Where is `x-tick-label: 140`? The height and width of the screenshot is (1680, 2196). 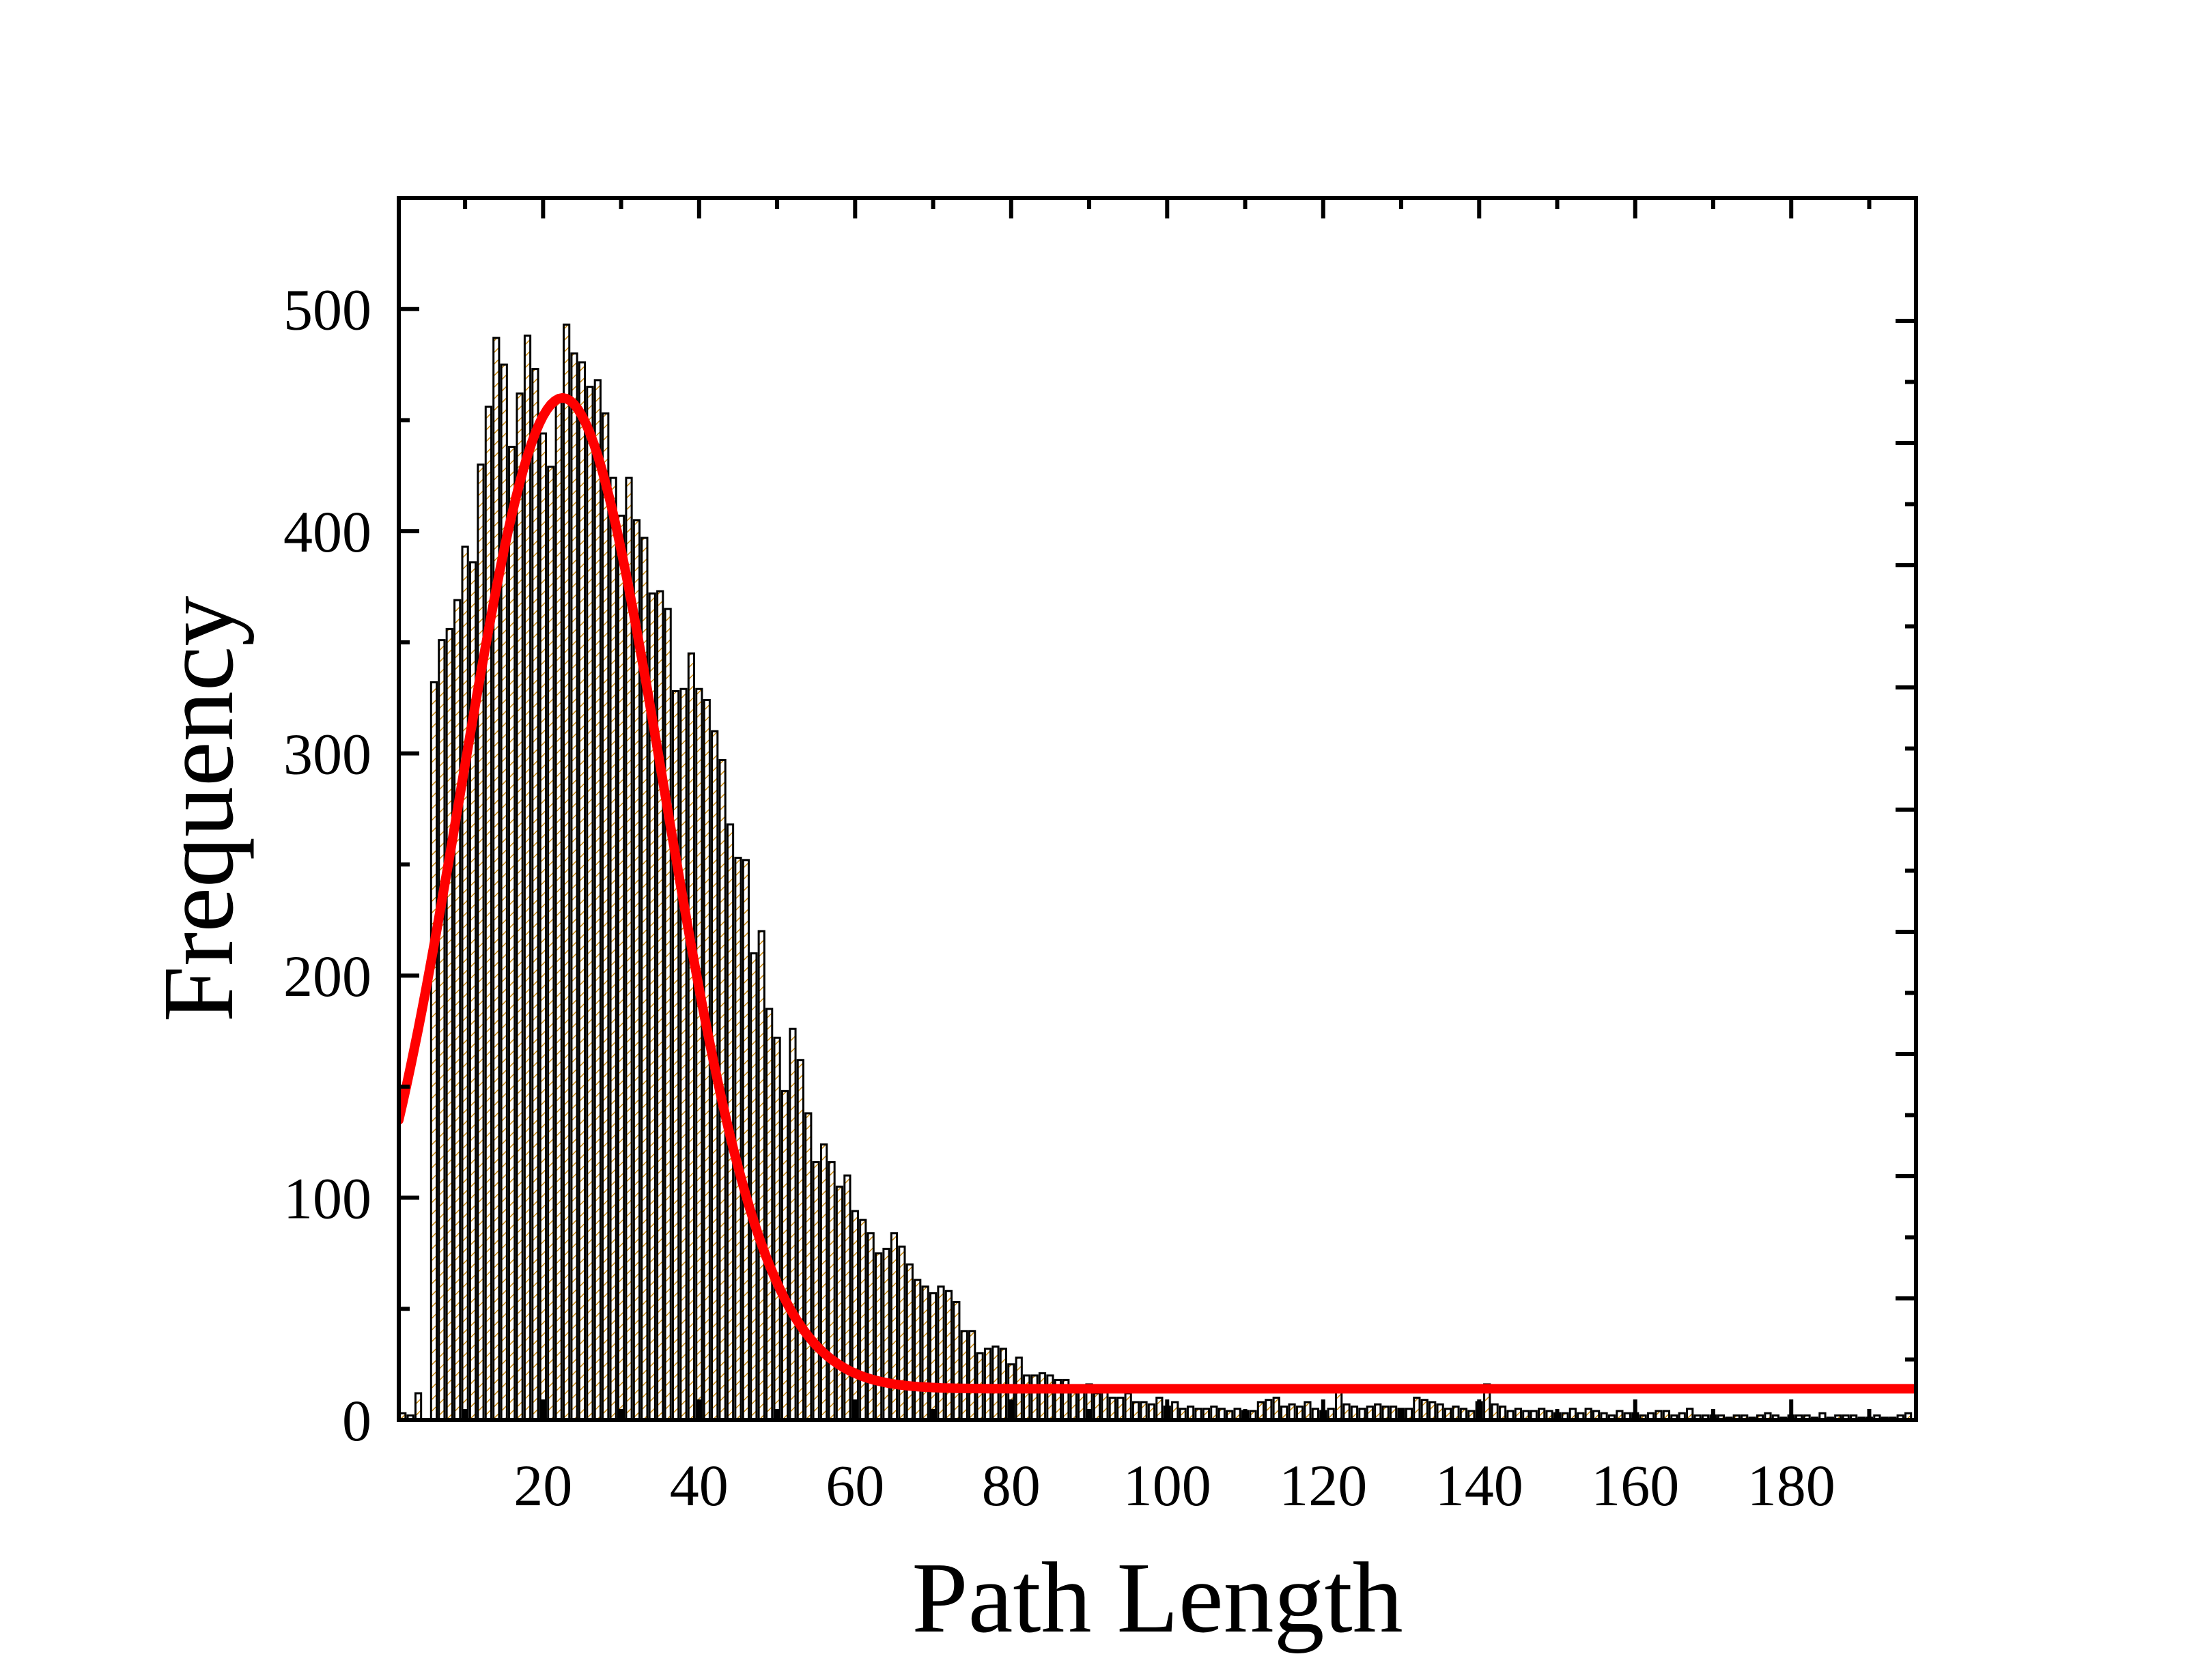
x-tick-label: 140 is located at coordinates (1479, 1485).